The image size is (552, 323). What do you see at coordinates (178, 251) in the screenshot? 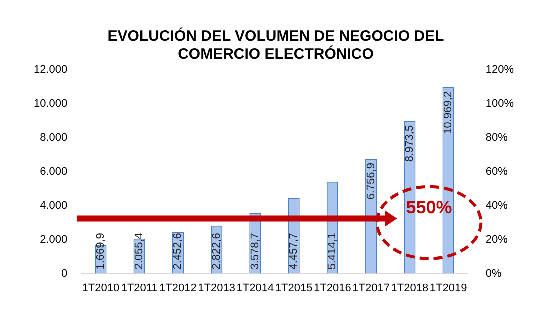
I see `data-label: 2.452,6` at bounding box center [178, 251].